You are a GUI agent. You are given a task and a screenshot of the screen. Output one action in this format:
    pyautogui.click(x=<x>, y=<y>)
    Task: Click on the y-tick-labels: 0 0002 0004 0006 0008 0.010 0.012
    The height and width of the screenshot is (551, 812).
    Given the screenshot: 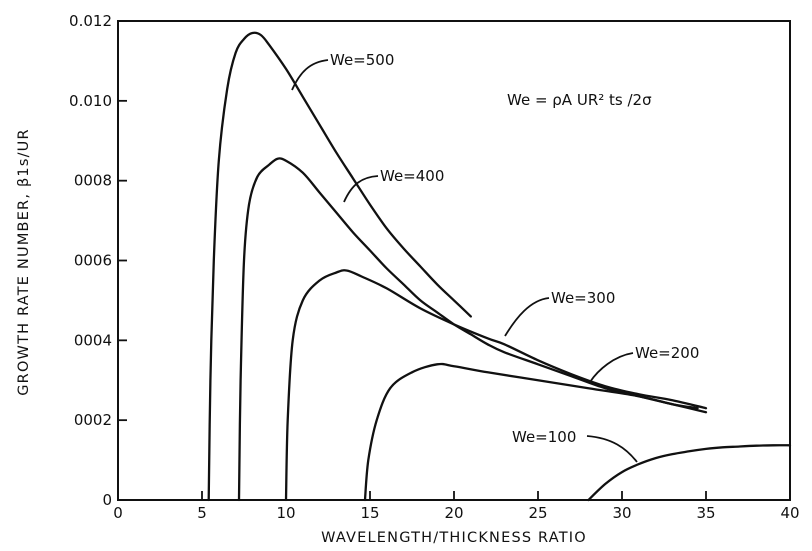 What is the action you would take?
    pyautogui.click(x=90, y=260)
    